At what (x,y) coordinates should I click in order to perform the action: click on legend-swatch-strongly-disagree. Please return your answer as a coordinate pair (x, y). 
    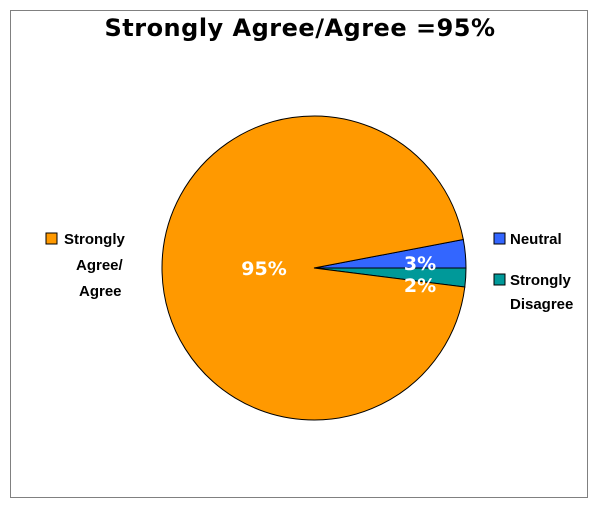
    Looking at the image, I should click on (499, 279).